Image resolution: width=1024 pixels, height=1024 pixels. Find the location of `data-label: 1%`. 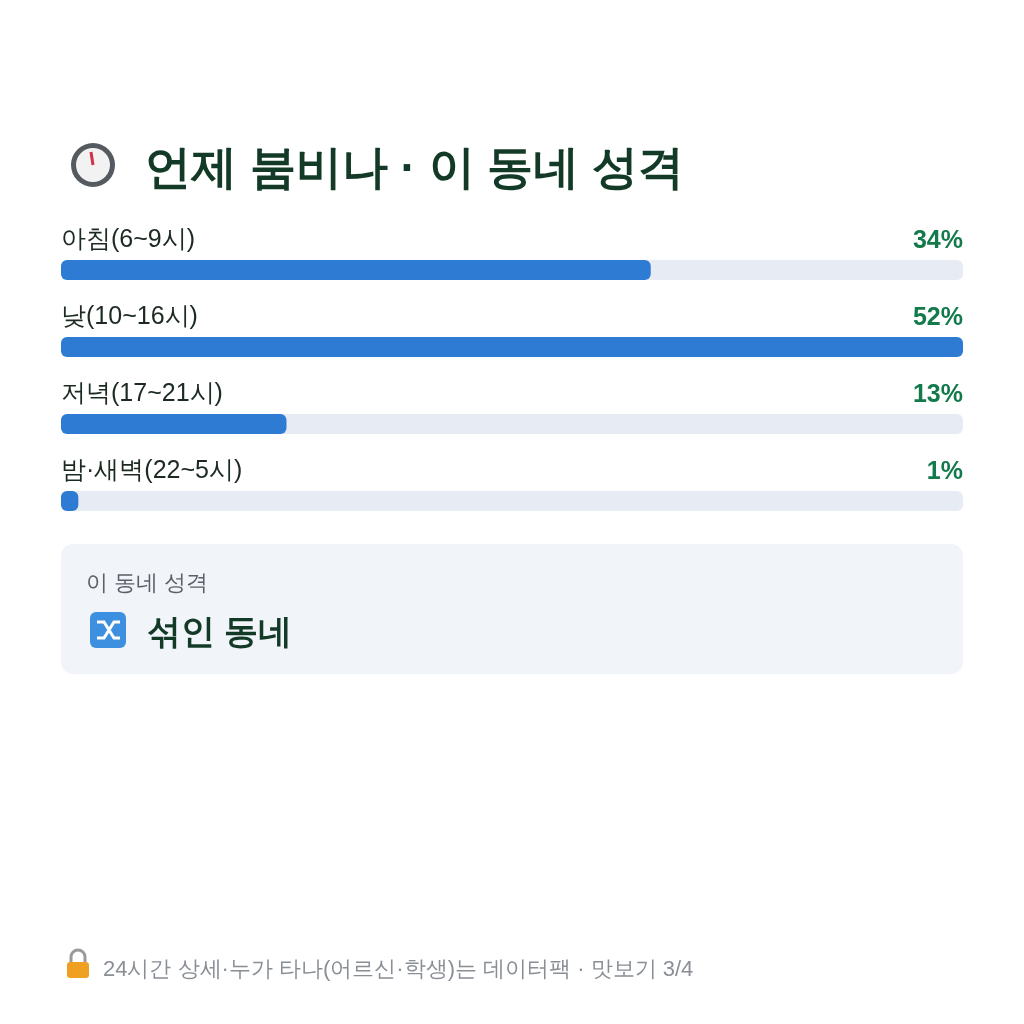

data-label: 1% is located at coordinates (944, 470).